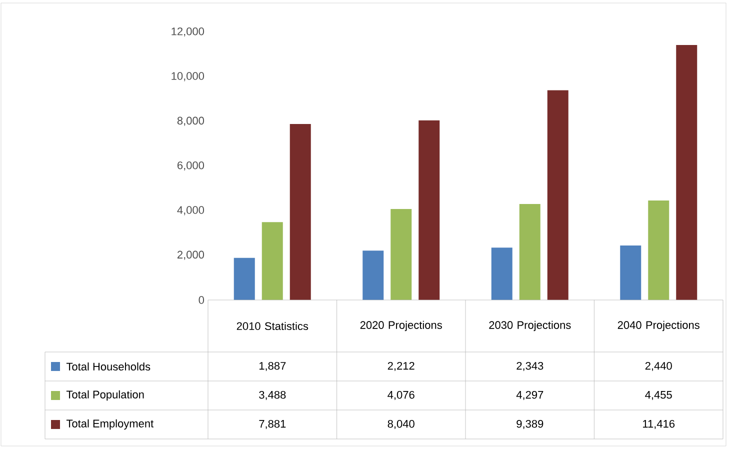  I want to click on y-tick-label: 0, so click(201, 300).